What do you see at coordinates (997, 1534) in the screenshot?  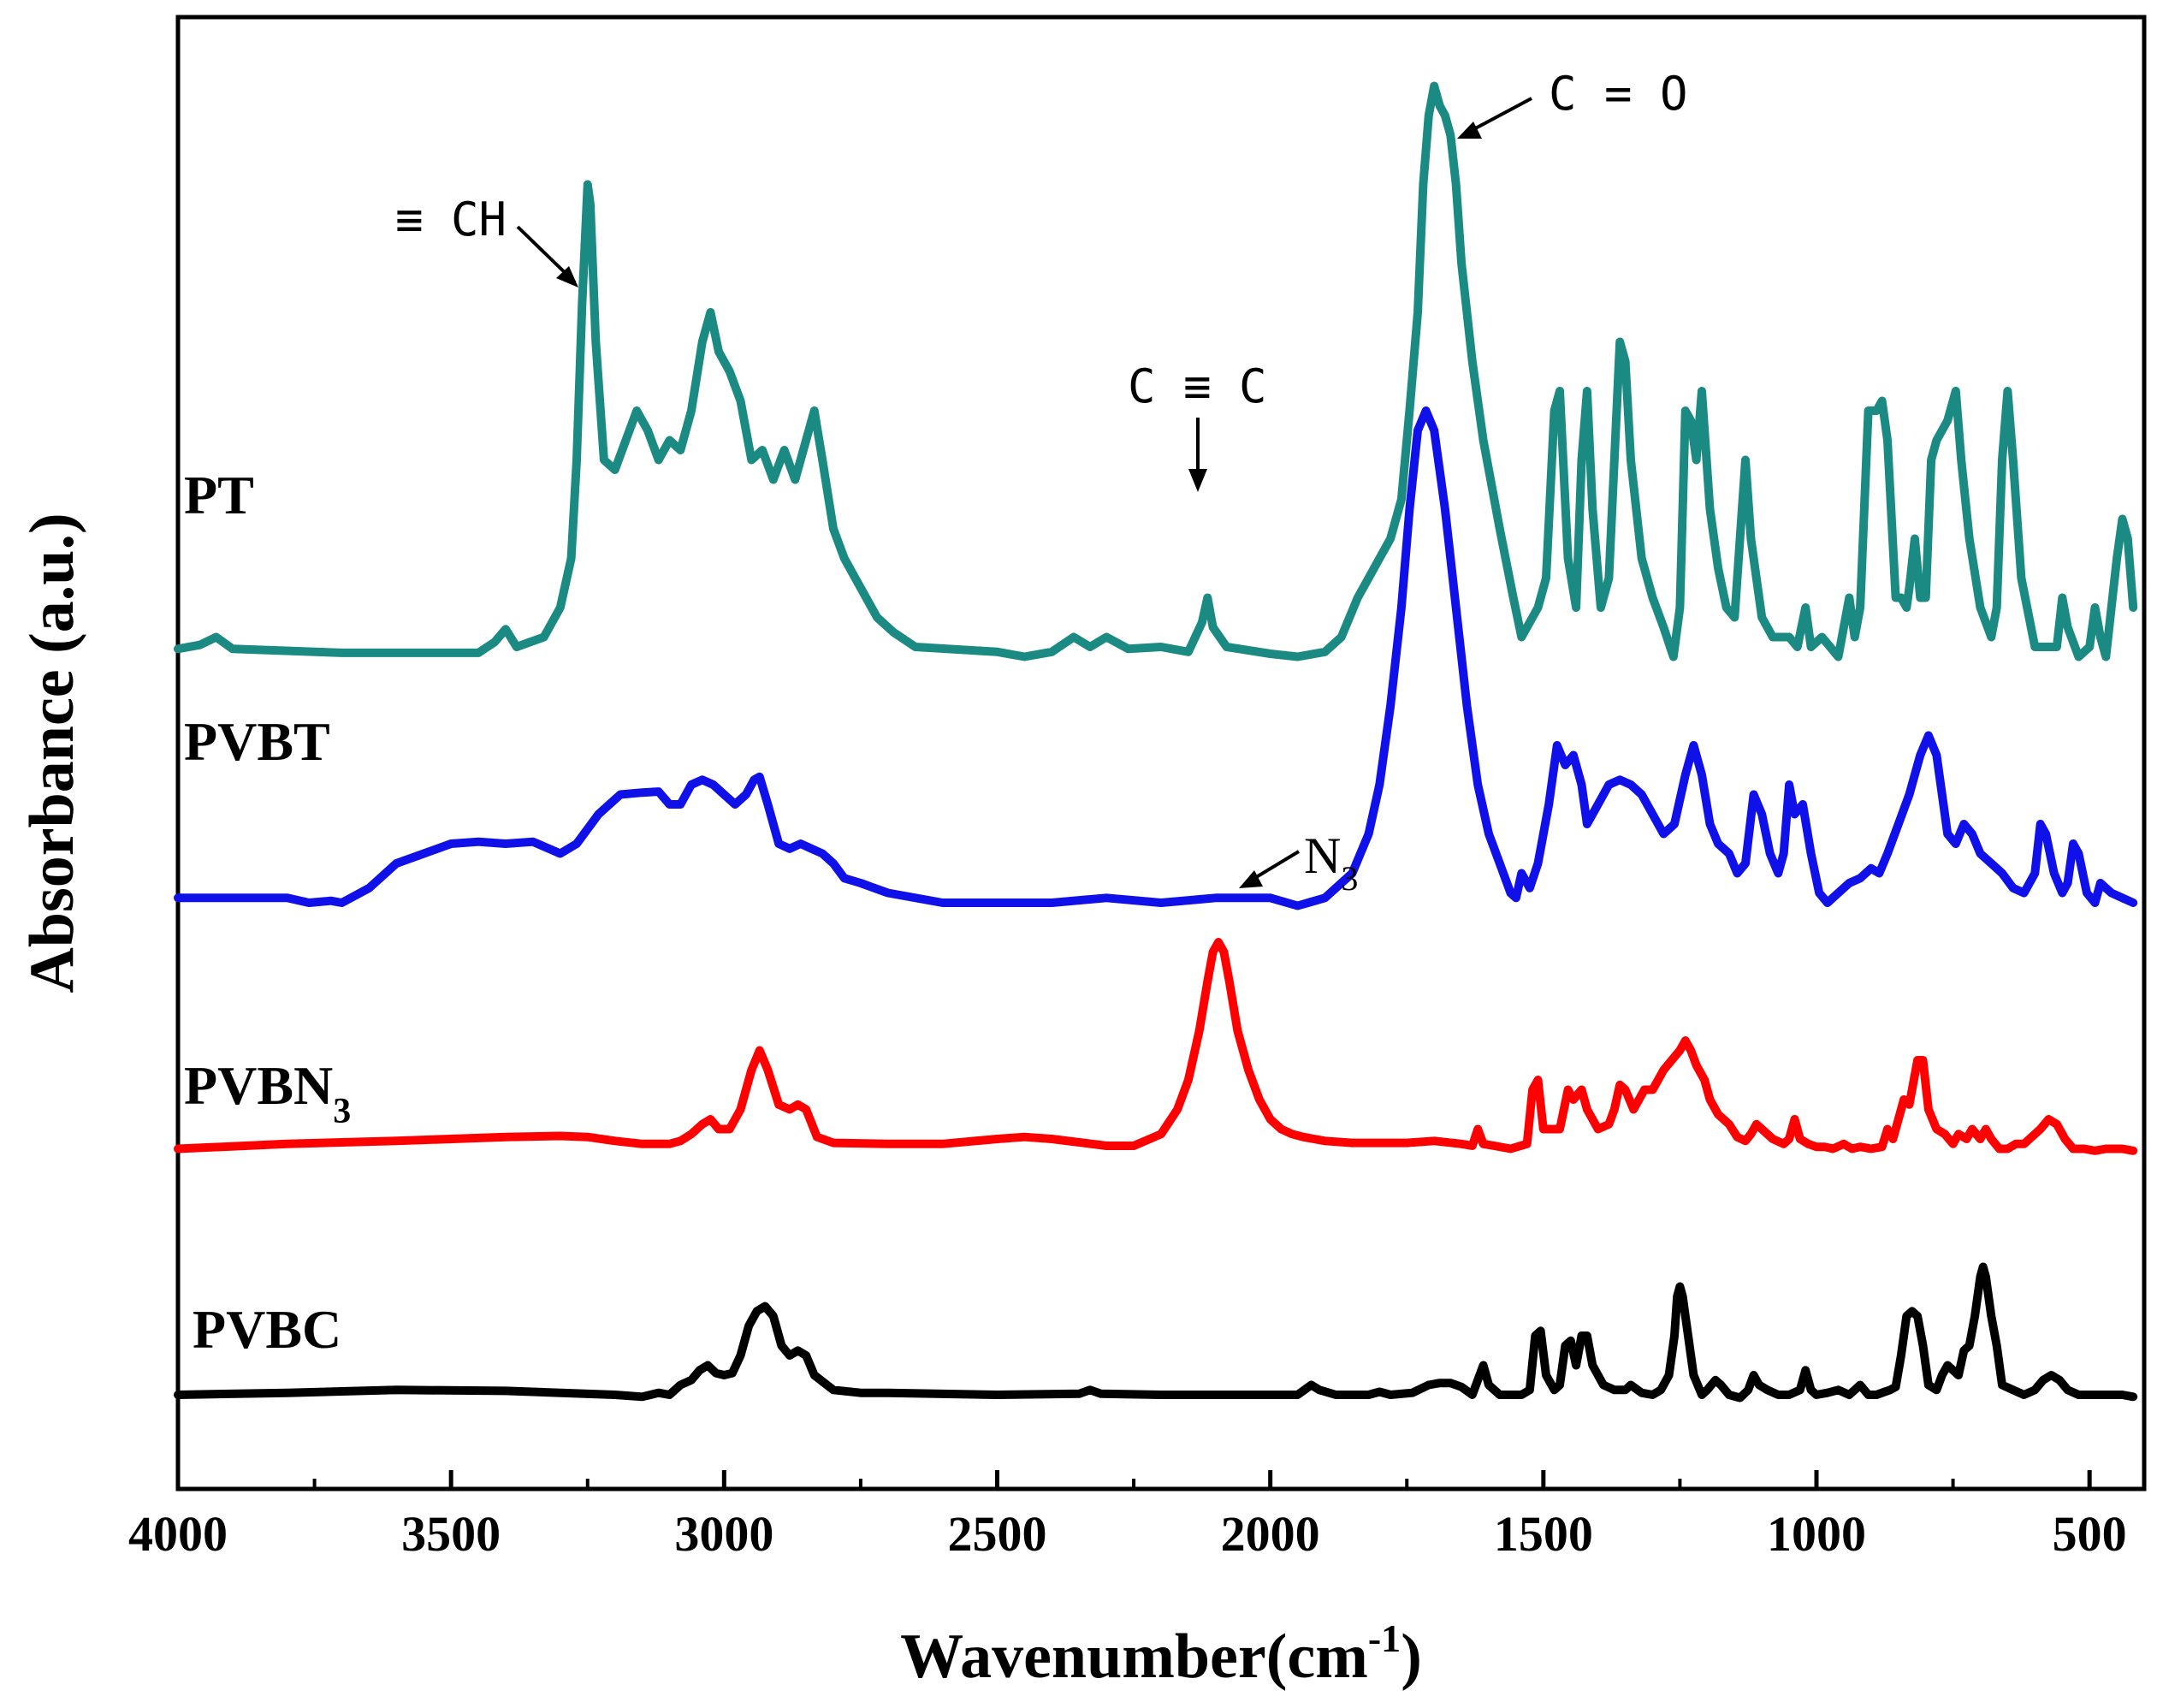 I see `x-tick-label-2500: 2500` at bounding box center [997, 1534].